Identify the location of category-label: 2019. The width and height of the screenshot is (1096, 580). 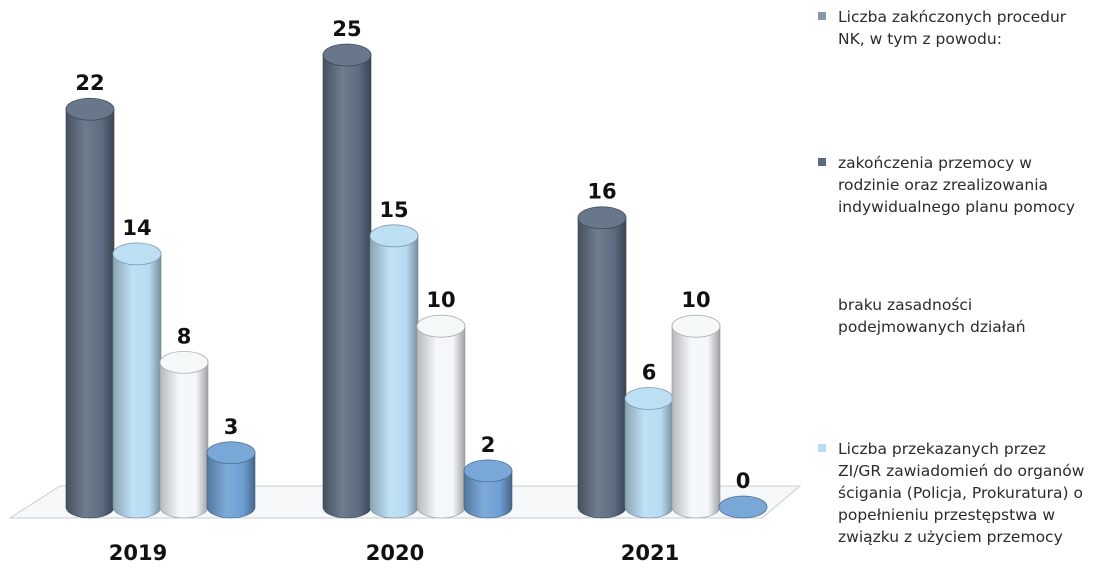
(138, 553).